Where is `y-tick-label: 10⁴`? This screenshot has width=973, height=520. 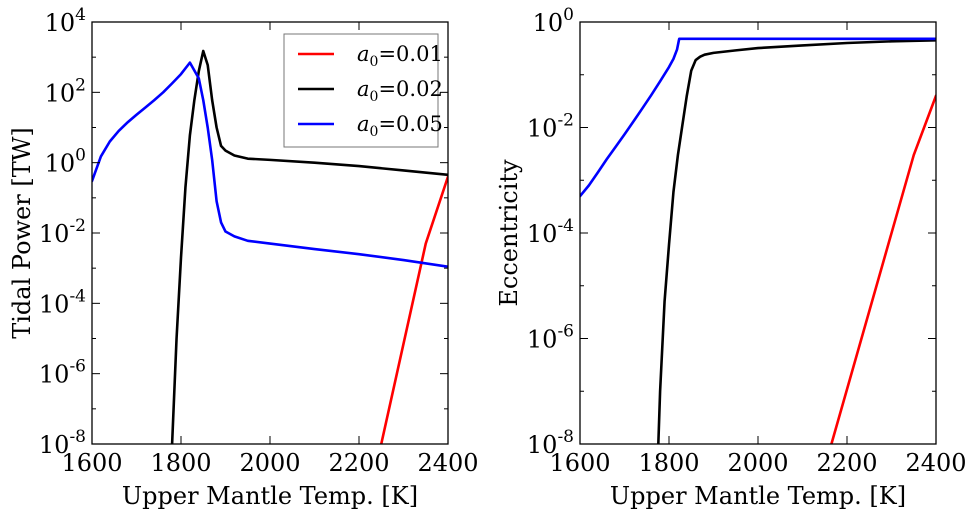 y-tick-label: 10⁴ is located at coordinates (65, 21).